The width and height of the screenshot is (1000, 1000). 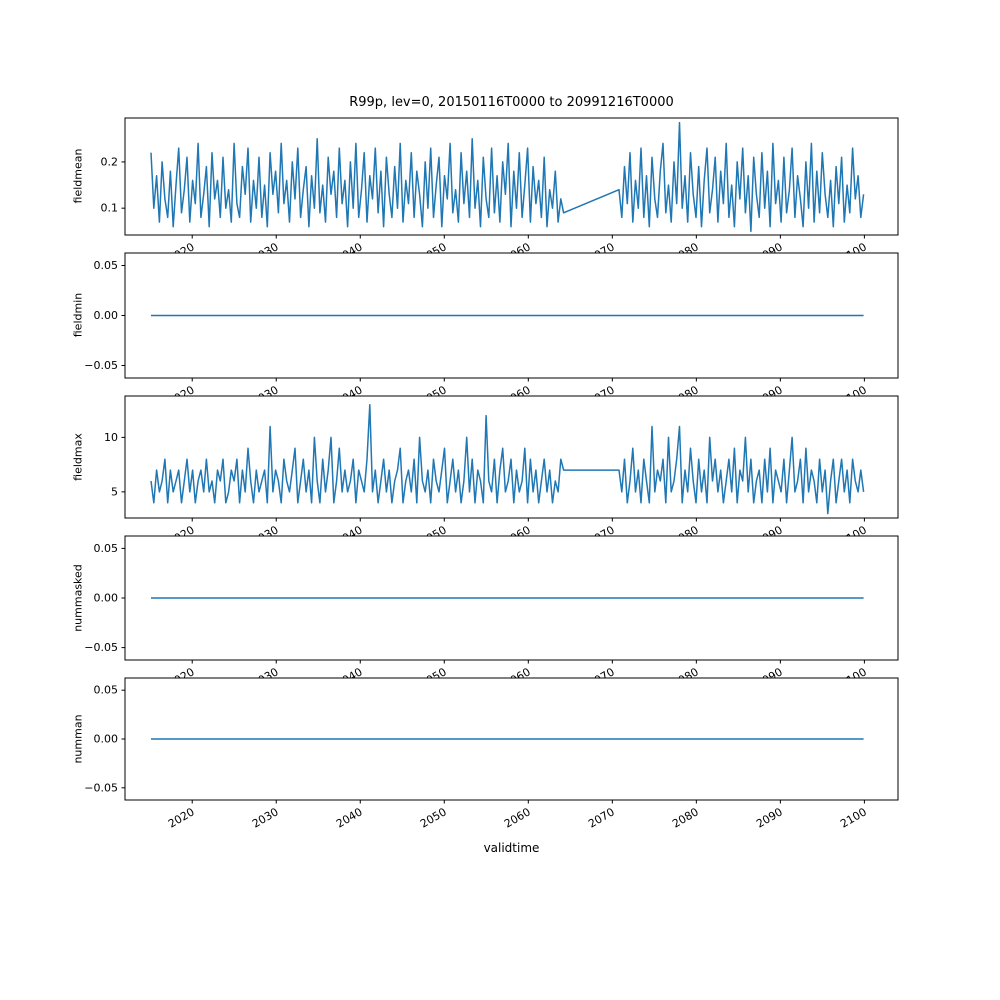 I want to click on ylabel-fieldmin: fieldmin, so click(x=78, y=315).